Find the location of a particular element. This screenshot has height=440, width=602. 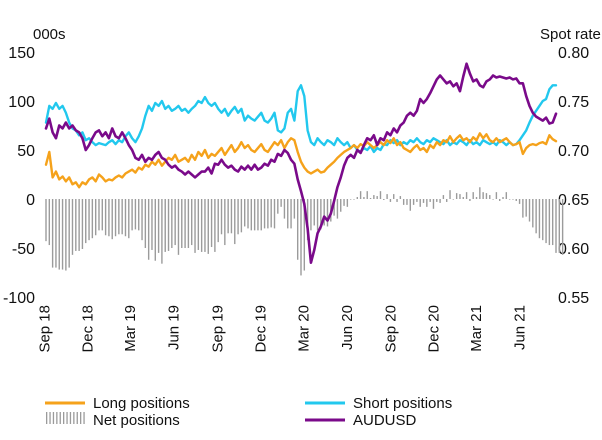

x-tick-label: Mar 21 is located at coordinates (476, 328).